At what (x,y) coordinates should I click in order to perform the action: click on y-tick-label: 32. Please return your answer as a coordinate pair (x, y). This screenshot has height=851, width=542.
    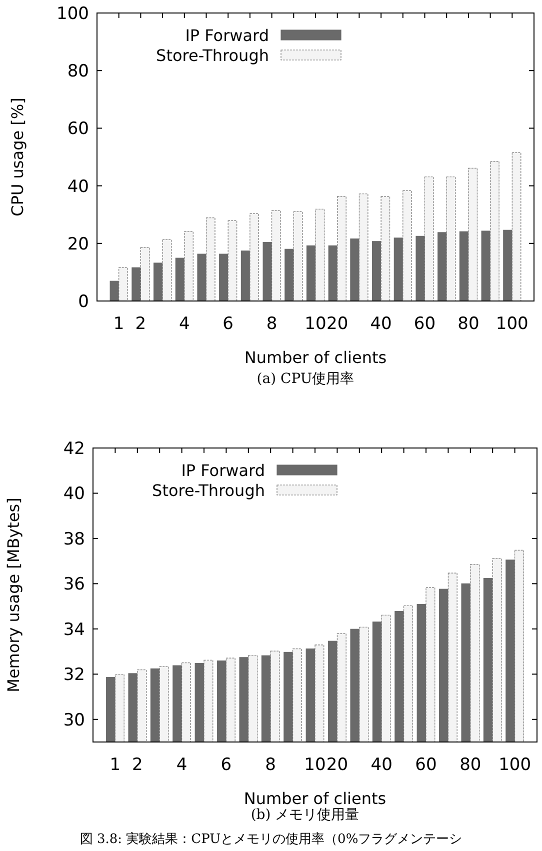
    Looking at the image, I should click on (74, 675).